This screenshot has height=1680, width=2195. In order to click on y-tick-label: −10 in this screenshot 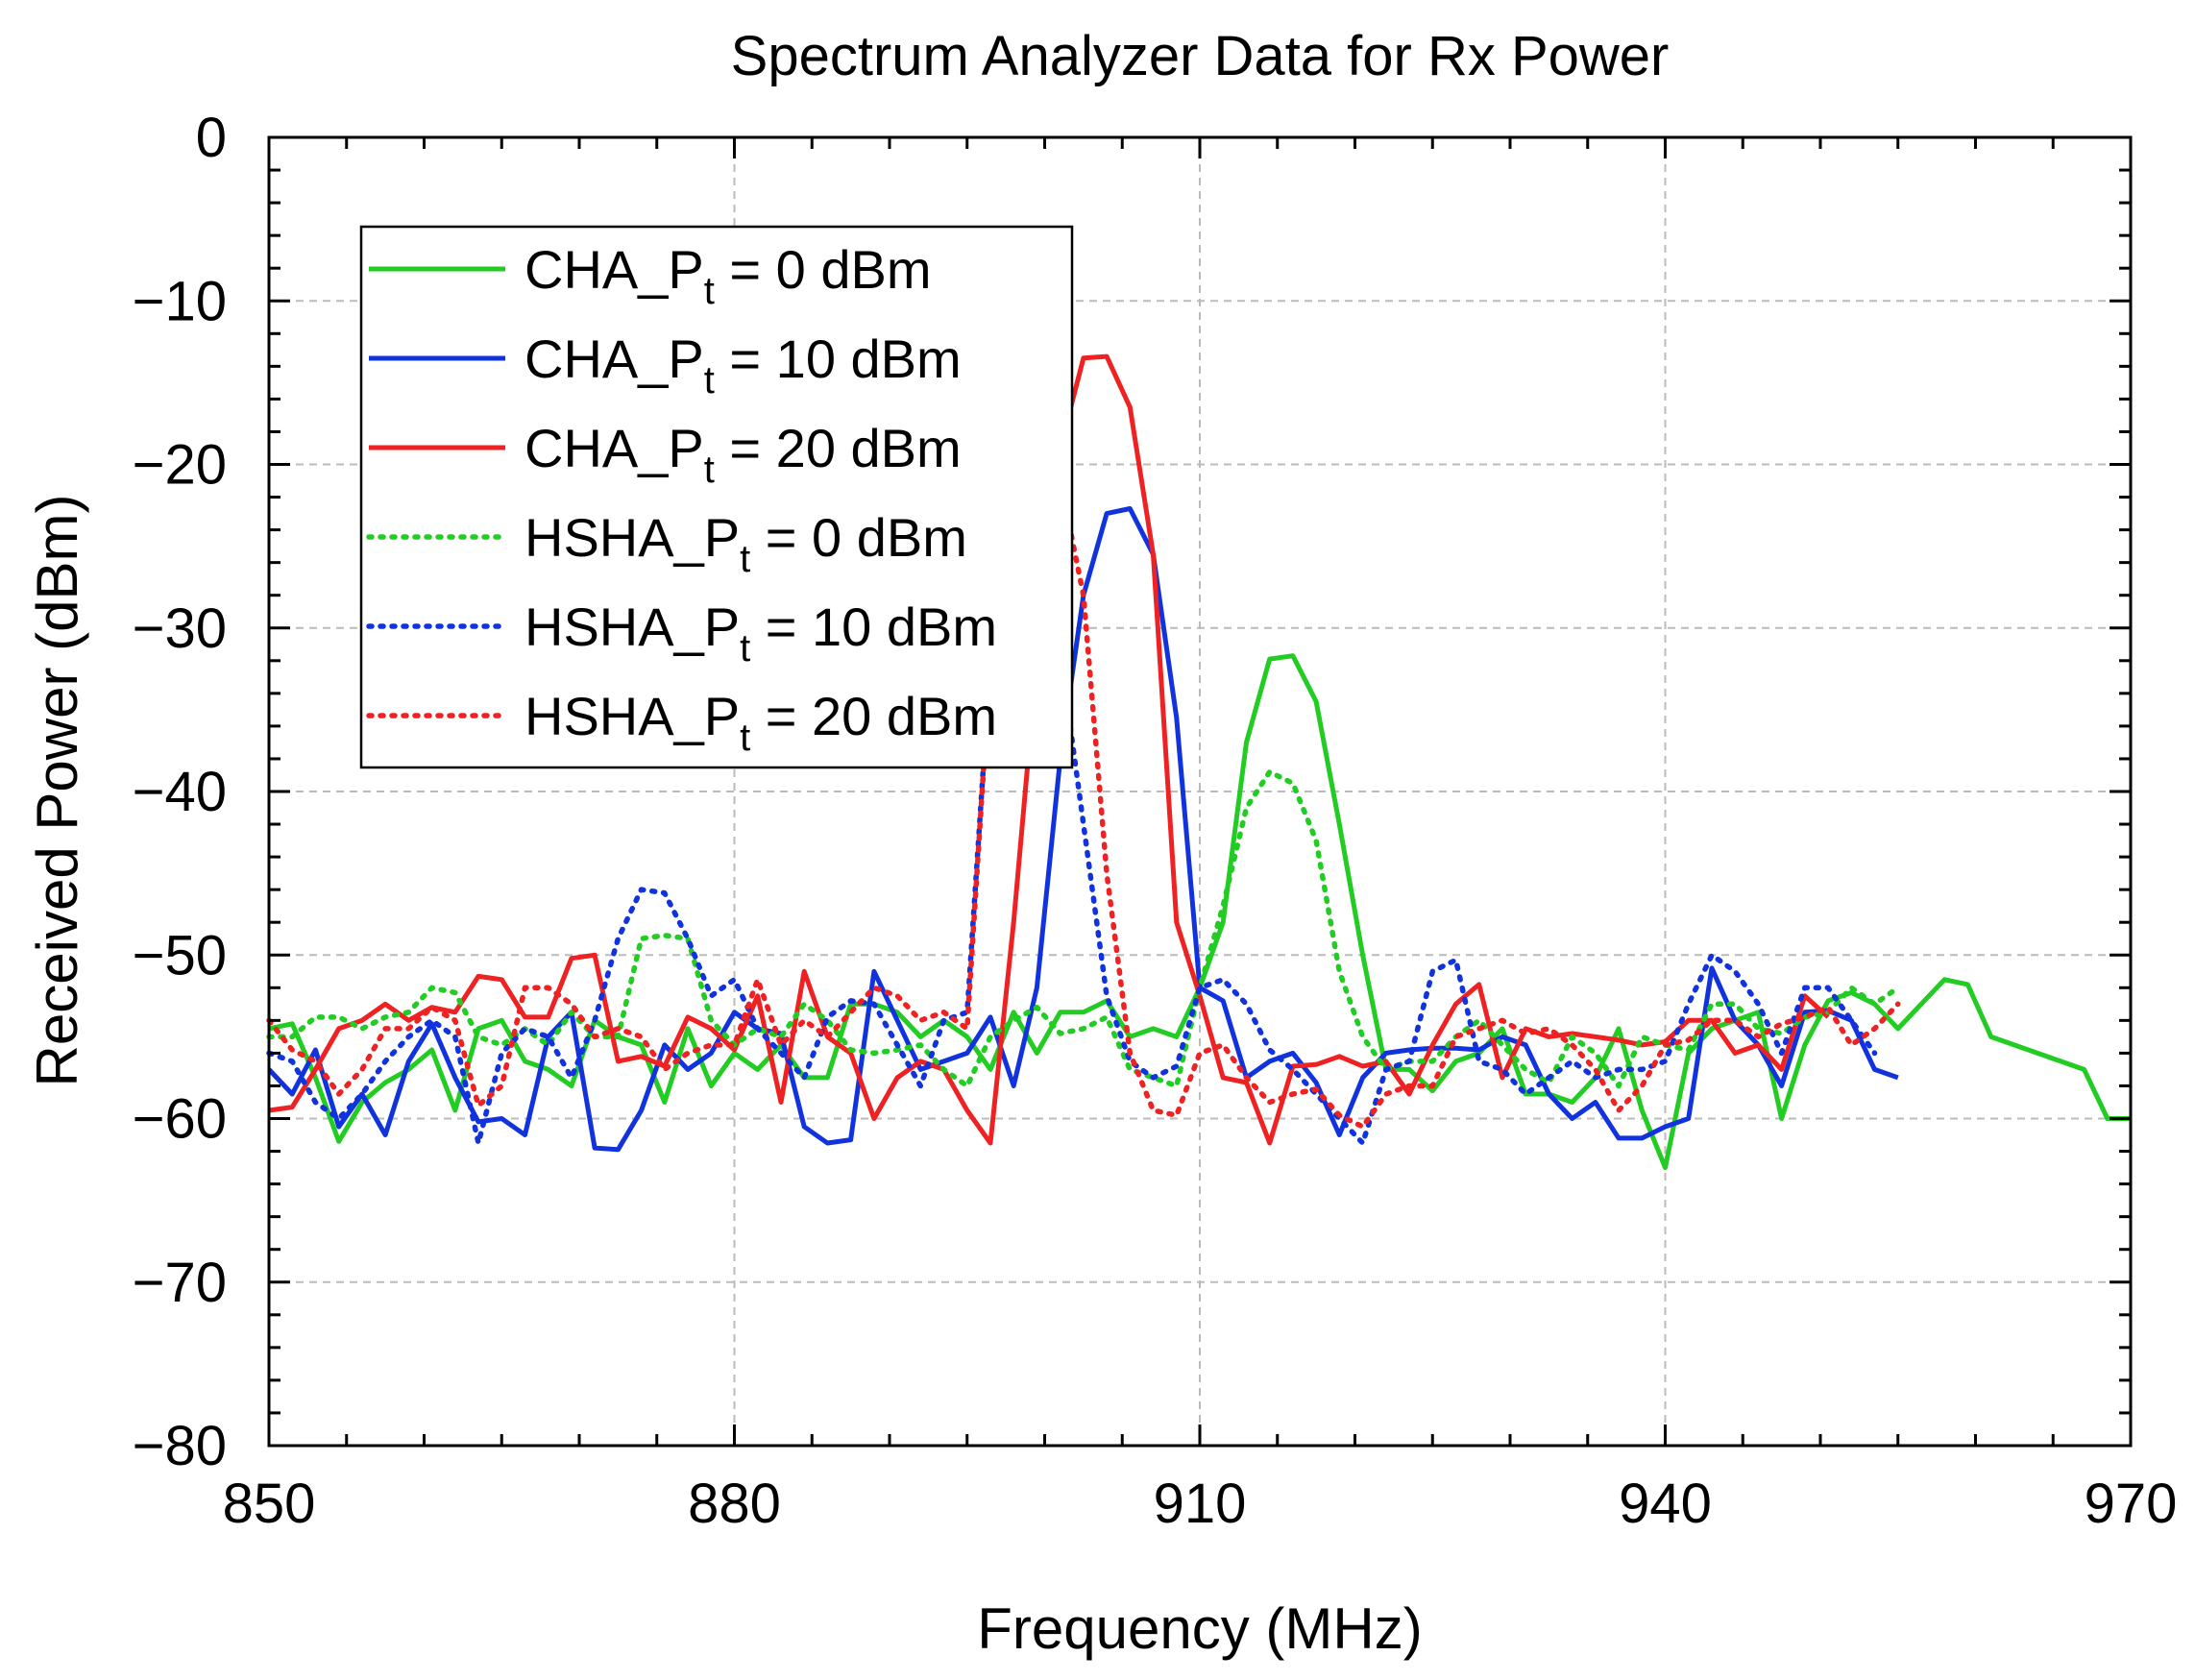, I will do `click(180, 301)`.